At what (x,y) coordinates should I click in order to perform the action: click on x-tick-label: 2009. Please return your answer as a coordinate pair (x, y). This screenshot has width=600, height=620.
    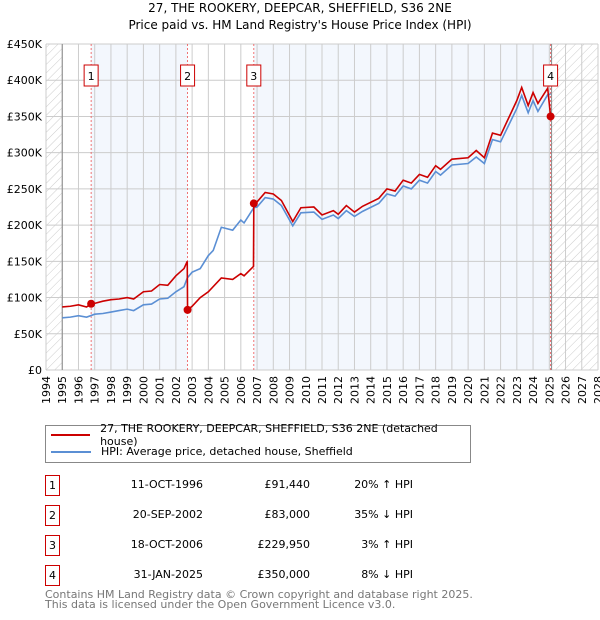
    Looking at the image, I should click on (290, 390).